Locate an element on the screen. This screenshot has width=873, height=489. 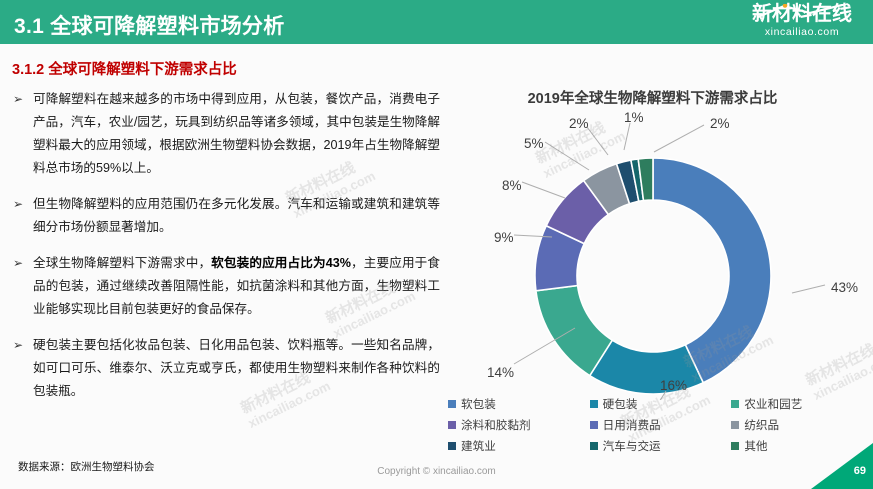
legend-item: 农业和园艺 is located at coordinates (802, 404).